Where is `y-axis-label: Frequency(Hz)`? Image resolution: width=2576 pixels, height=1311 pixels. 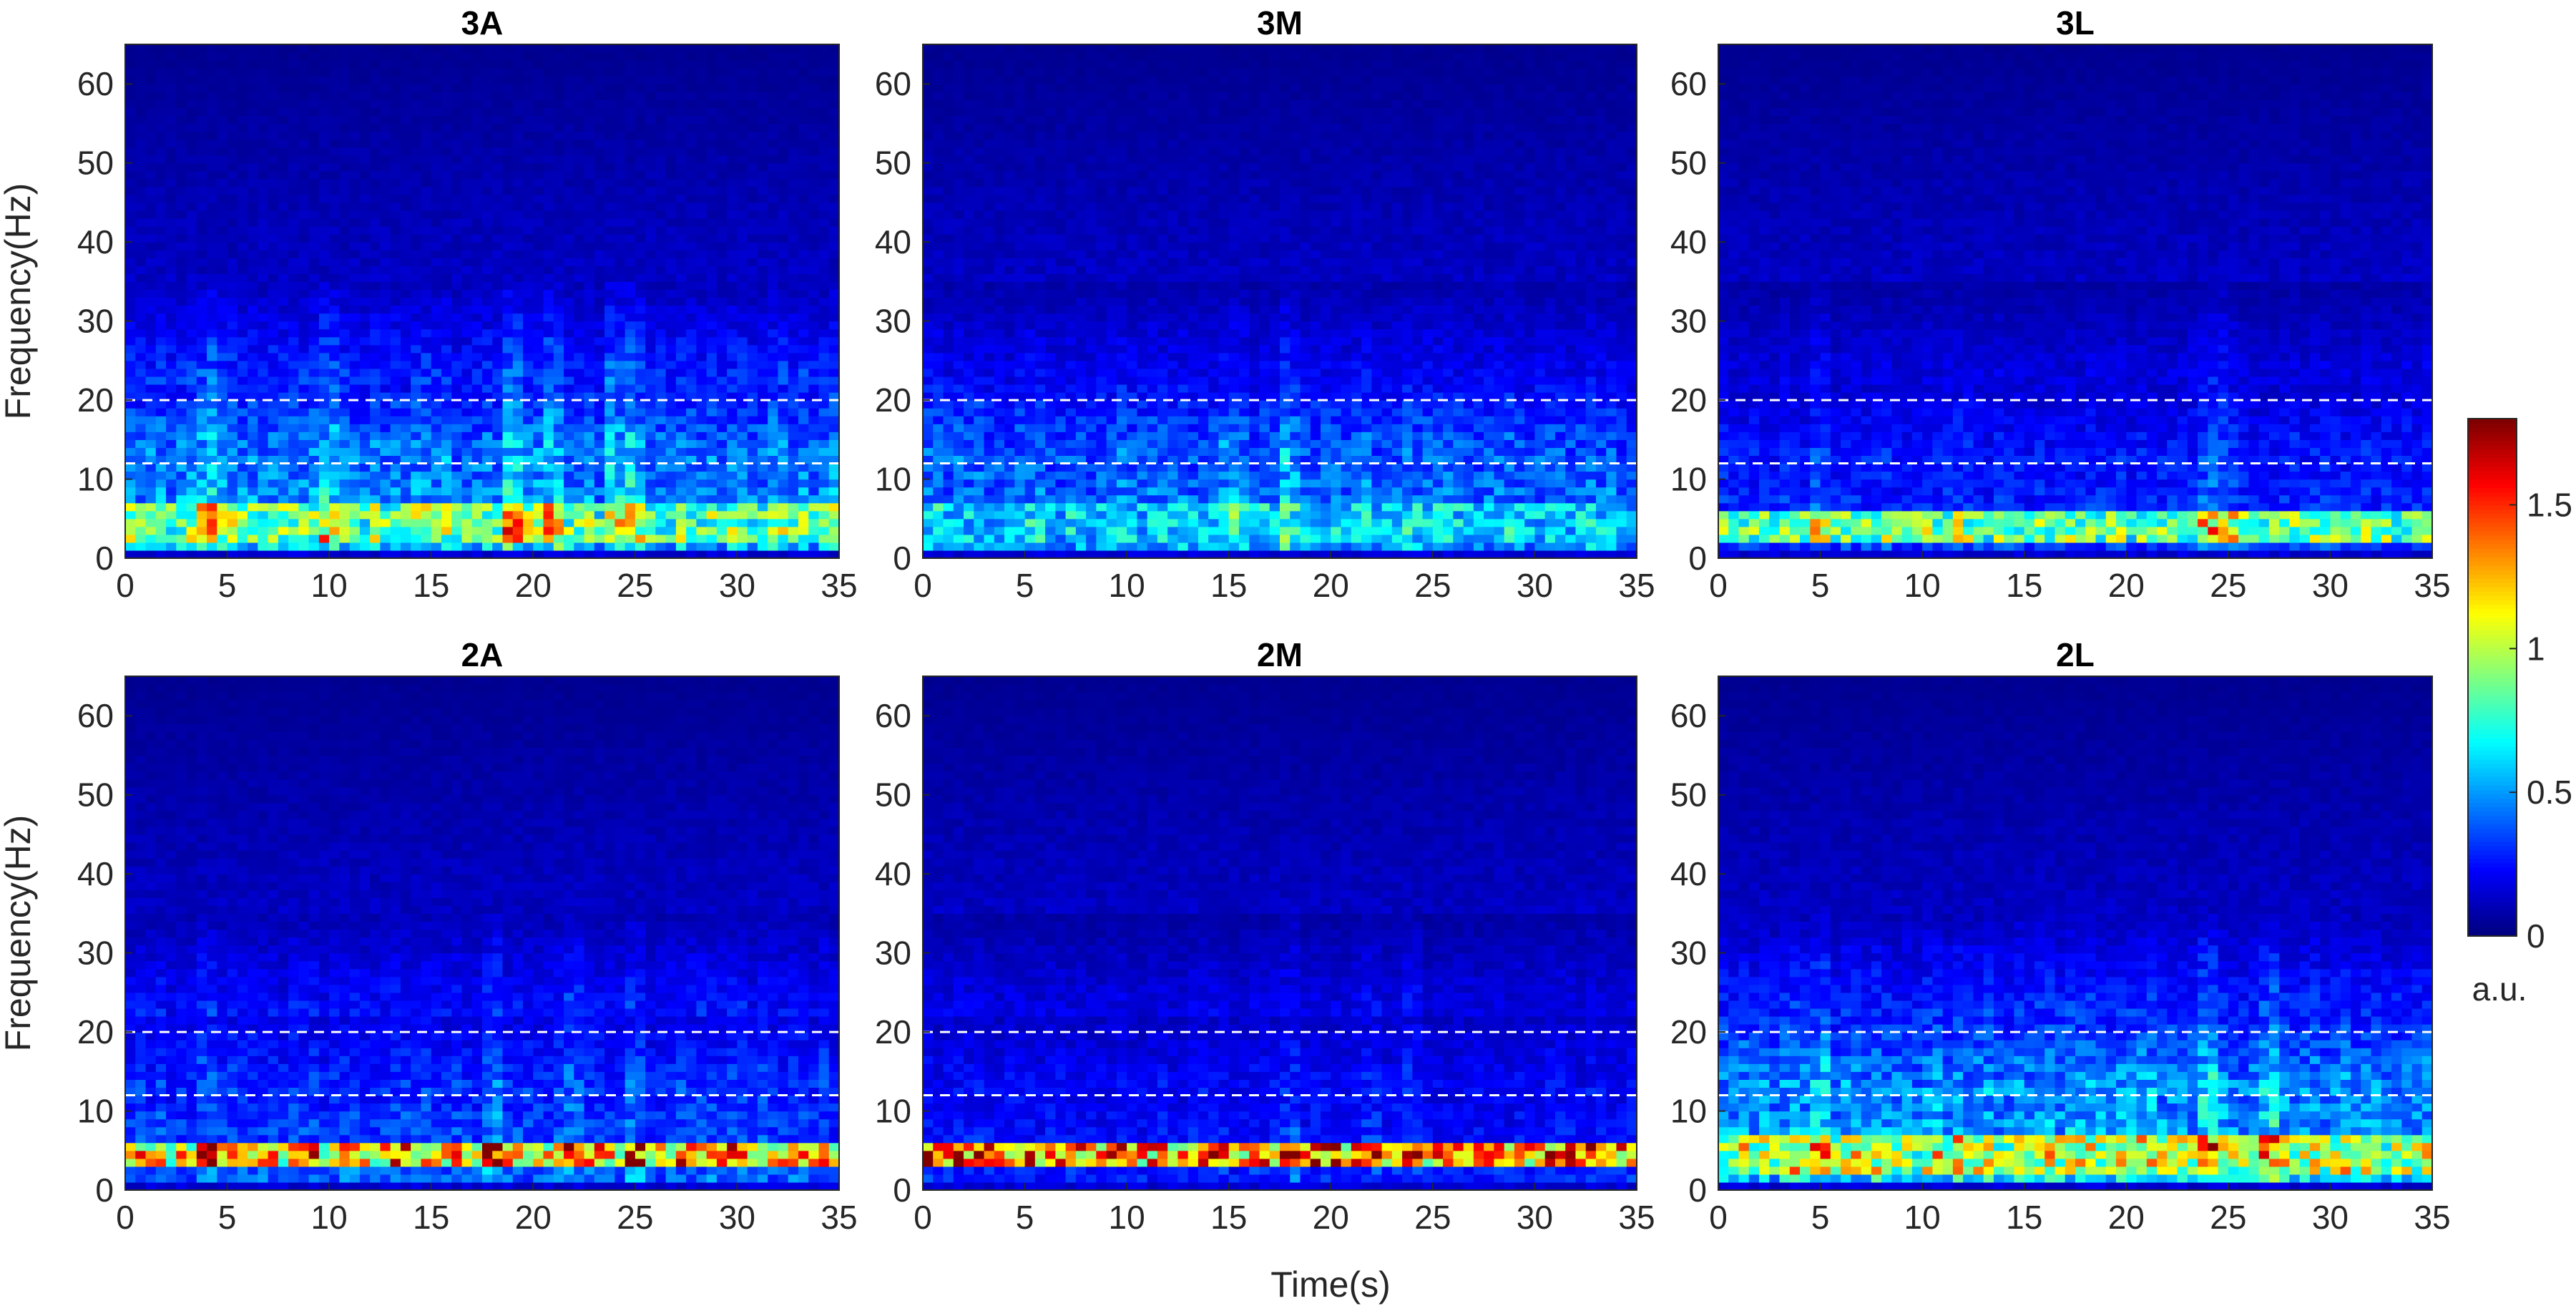
y-axis-label: Frequency(Hz) is located at coordinates (19, 301).